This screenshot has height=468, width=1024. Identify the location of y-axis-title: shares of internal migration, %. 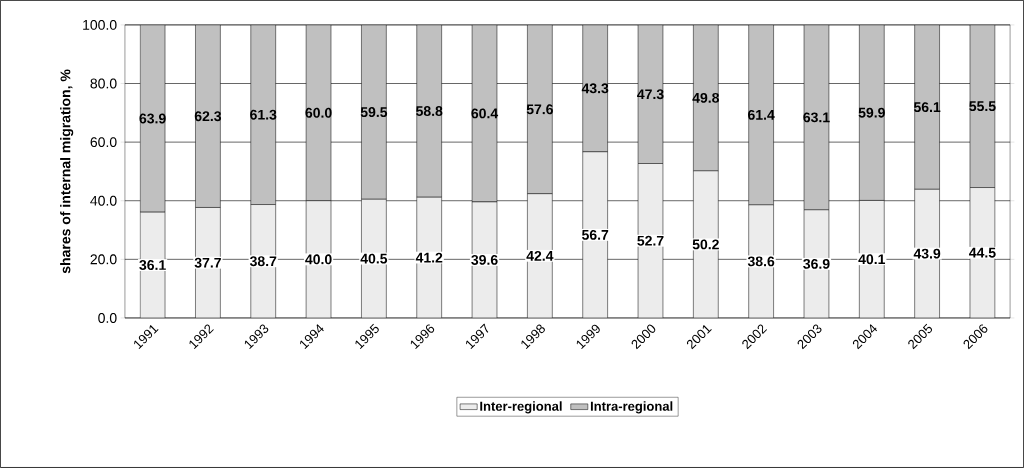
(67, 171).